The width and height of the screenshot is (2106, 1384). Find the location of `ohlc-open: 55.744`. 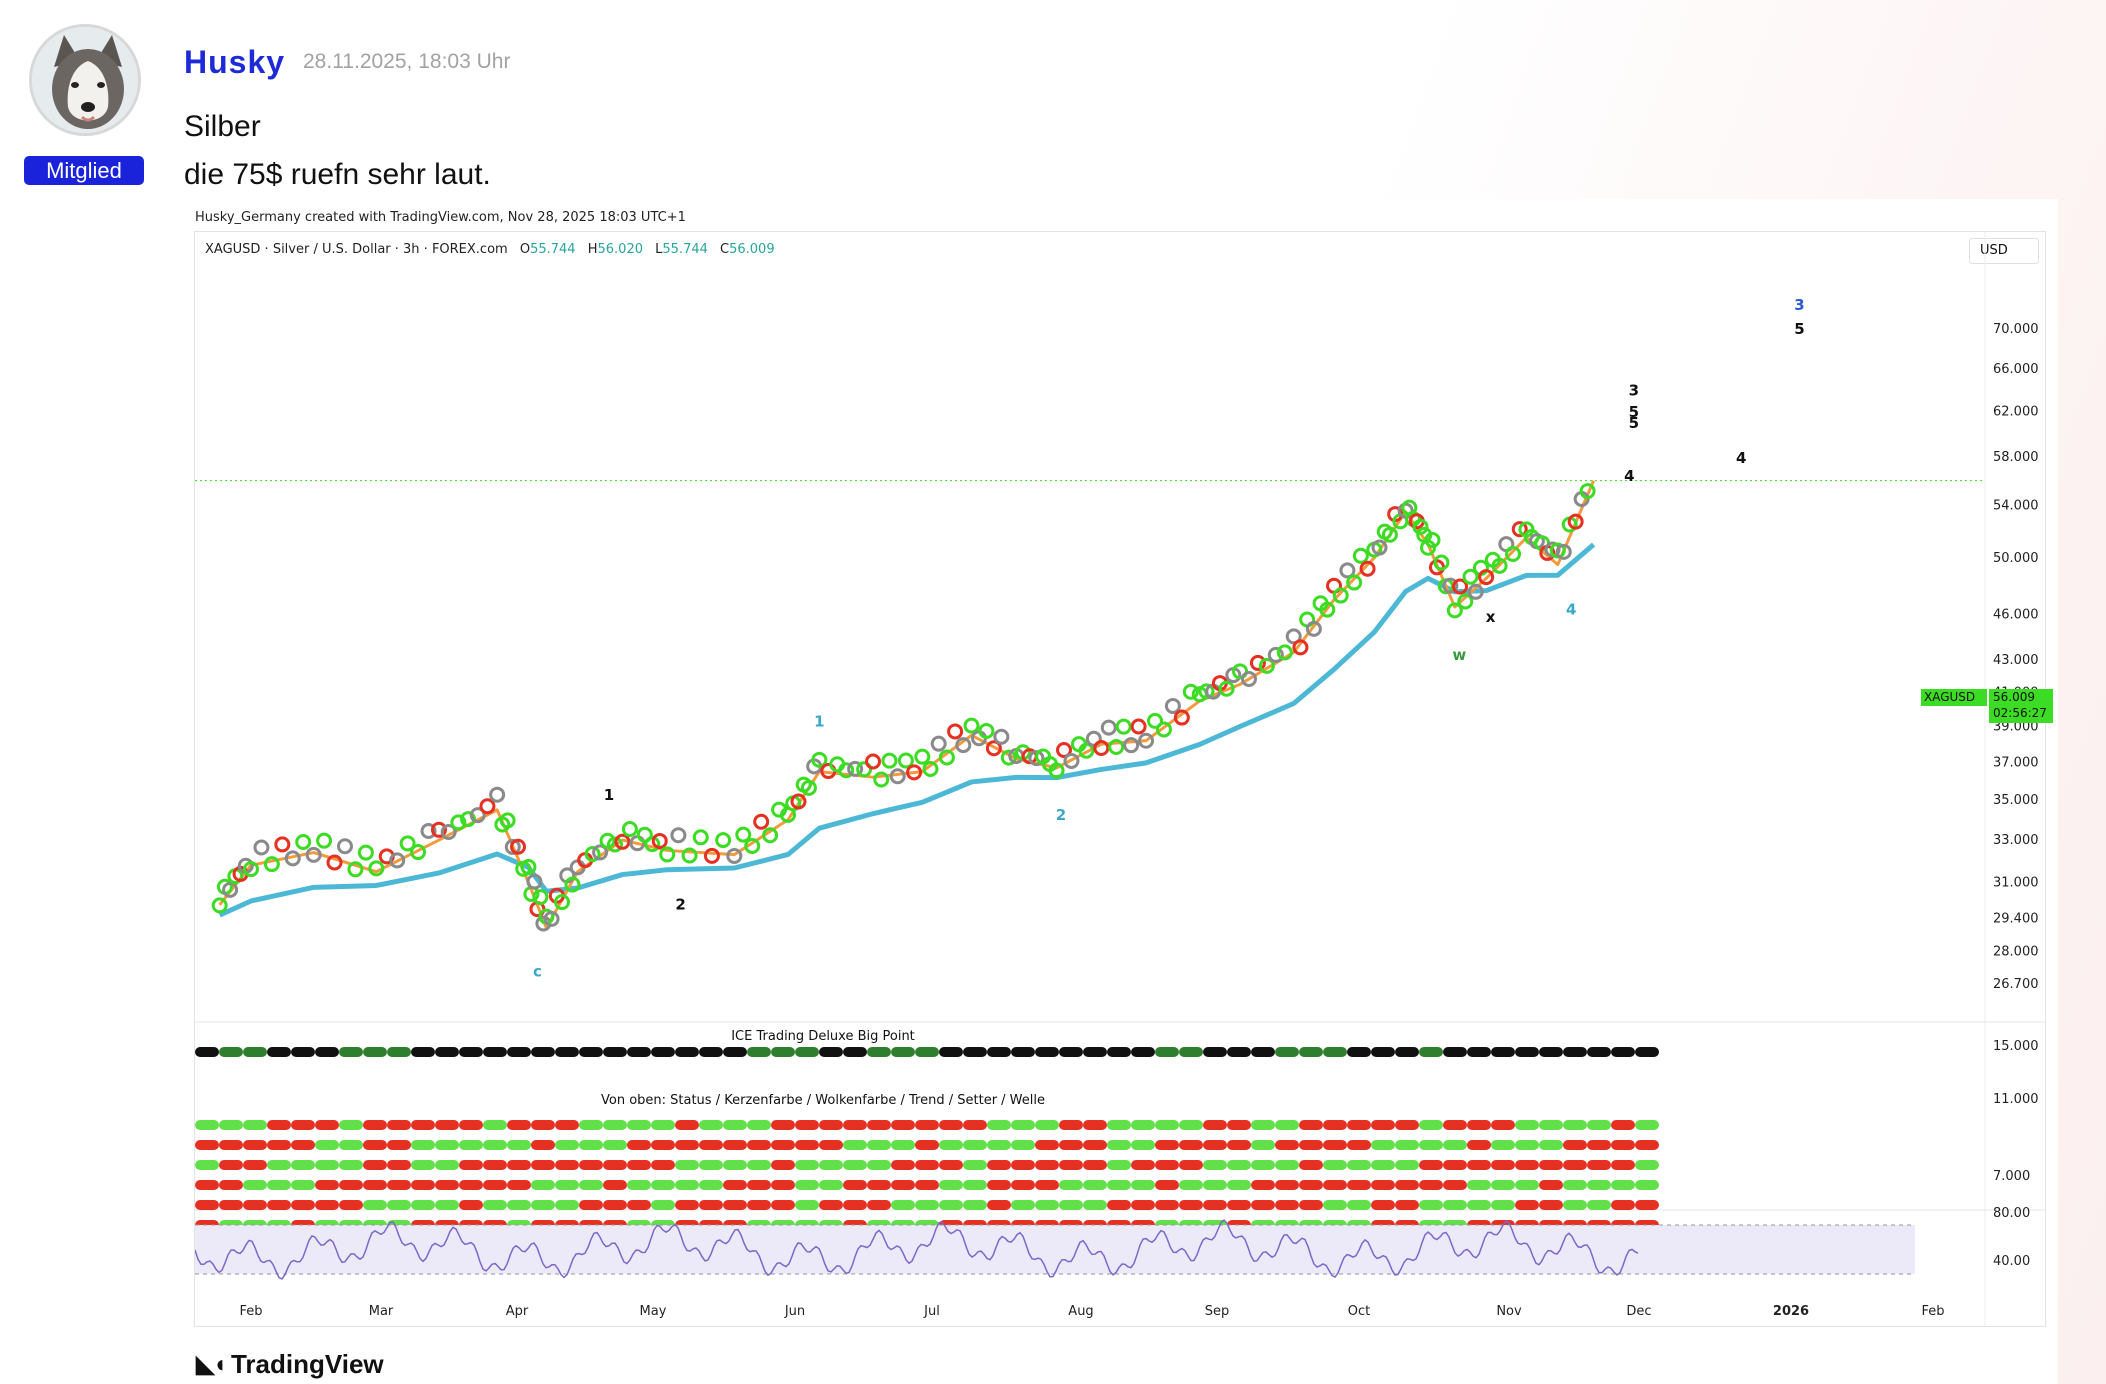

ohlc-open: 55.744 is located at coordinates (553, 249).